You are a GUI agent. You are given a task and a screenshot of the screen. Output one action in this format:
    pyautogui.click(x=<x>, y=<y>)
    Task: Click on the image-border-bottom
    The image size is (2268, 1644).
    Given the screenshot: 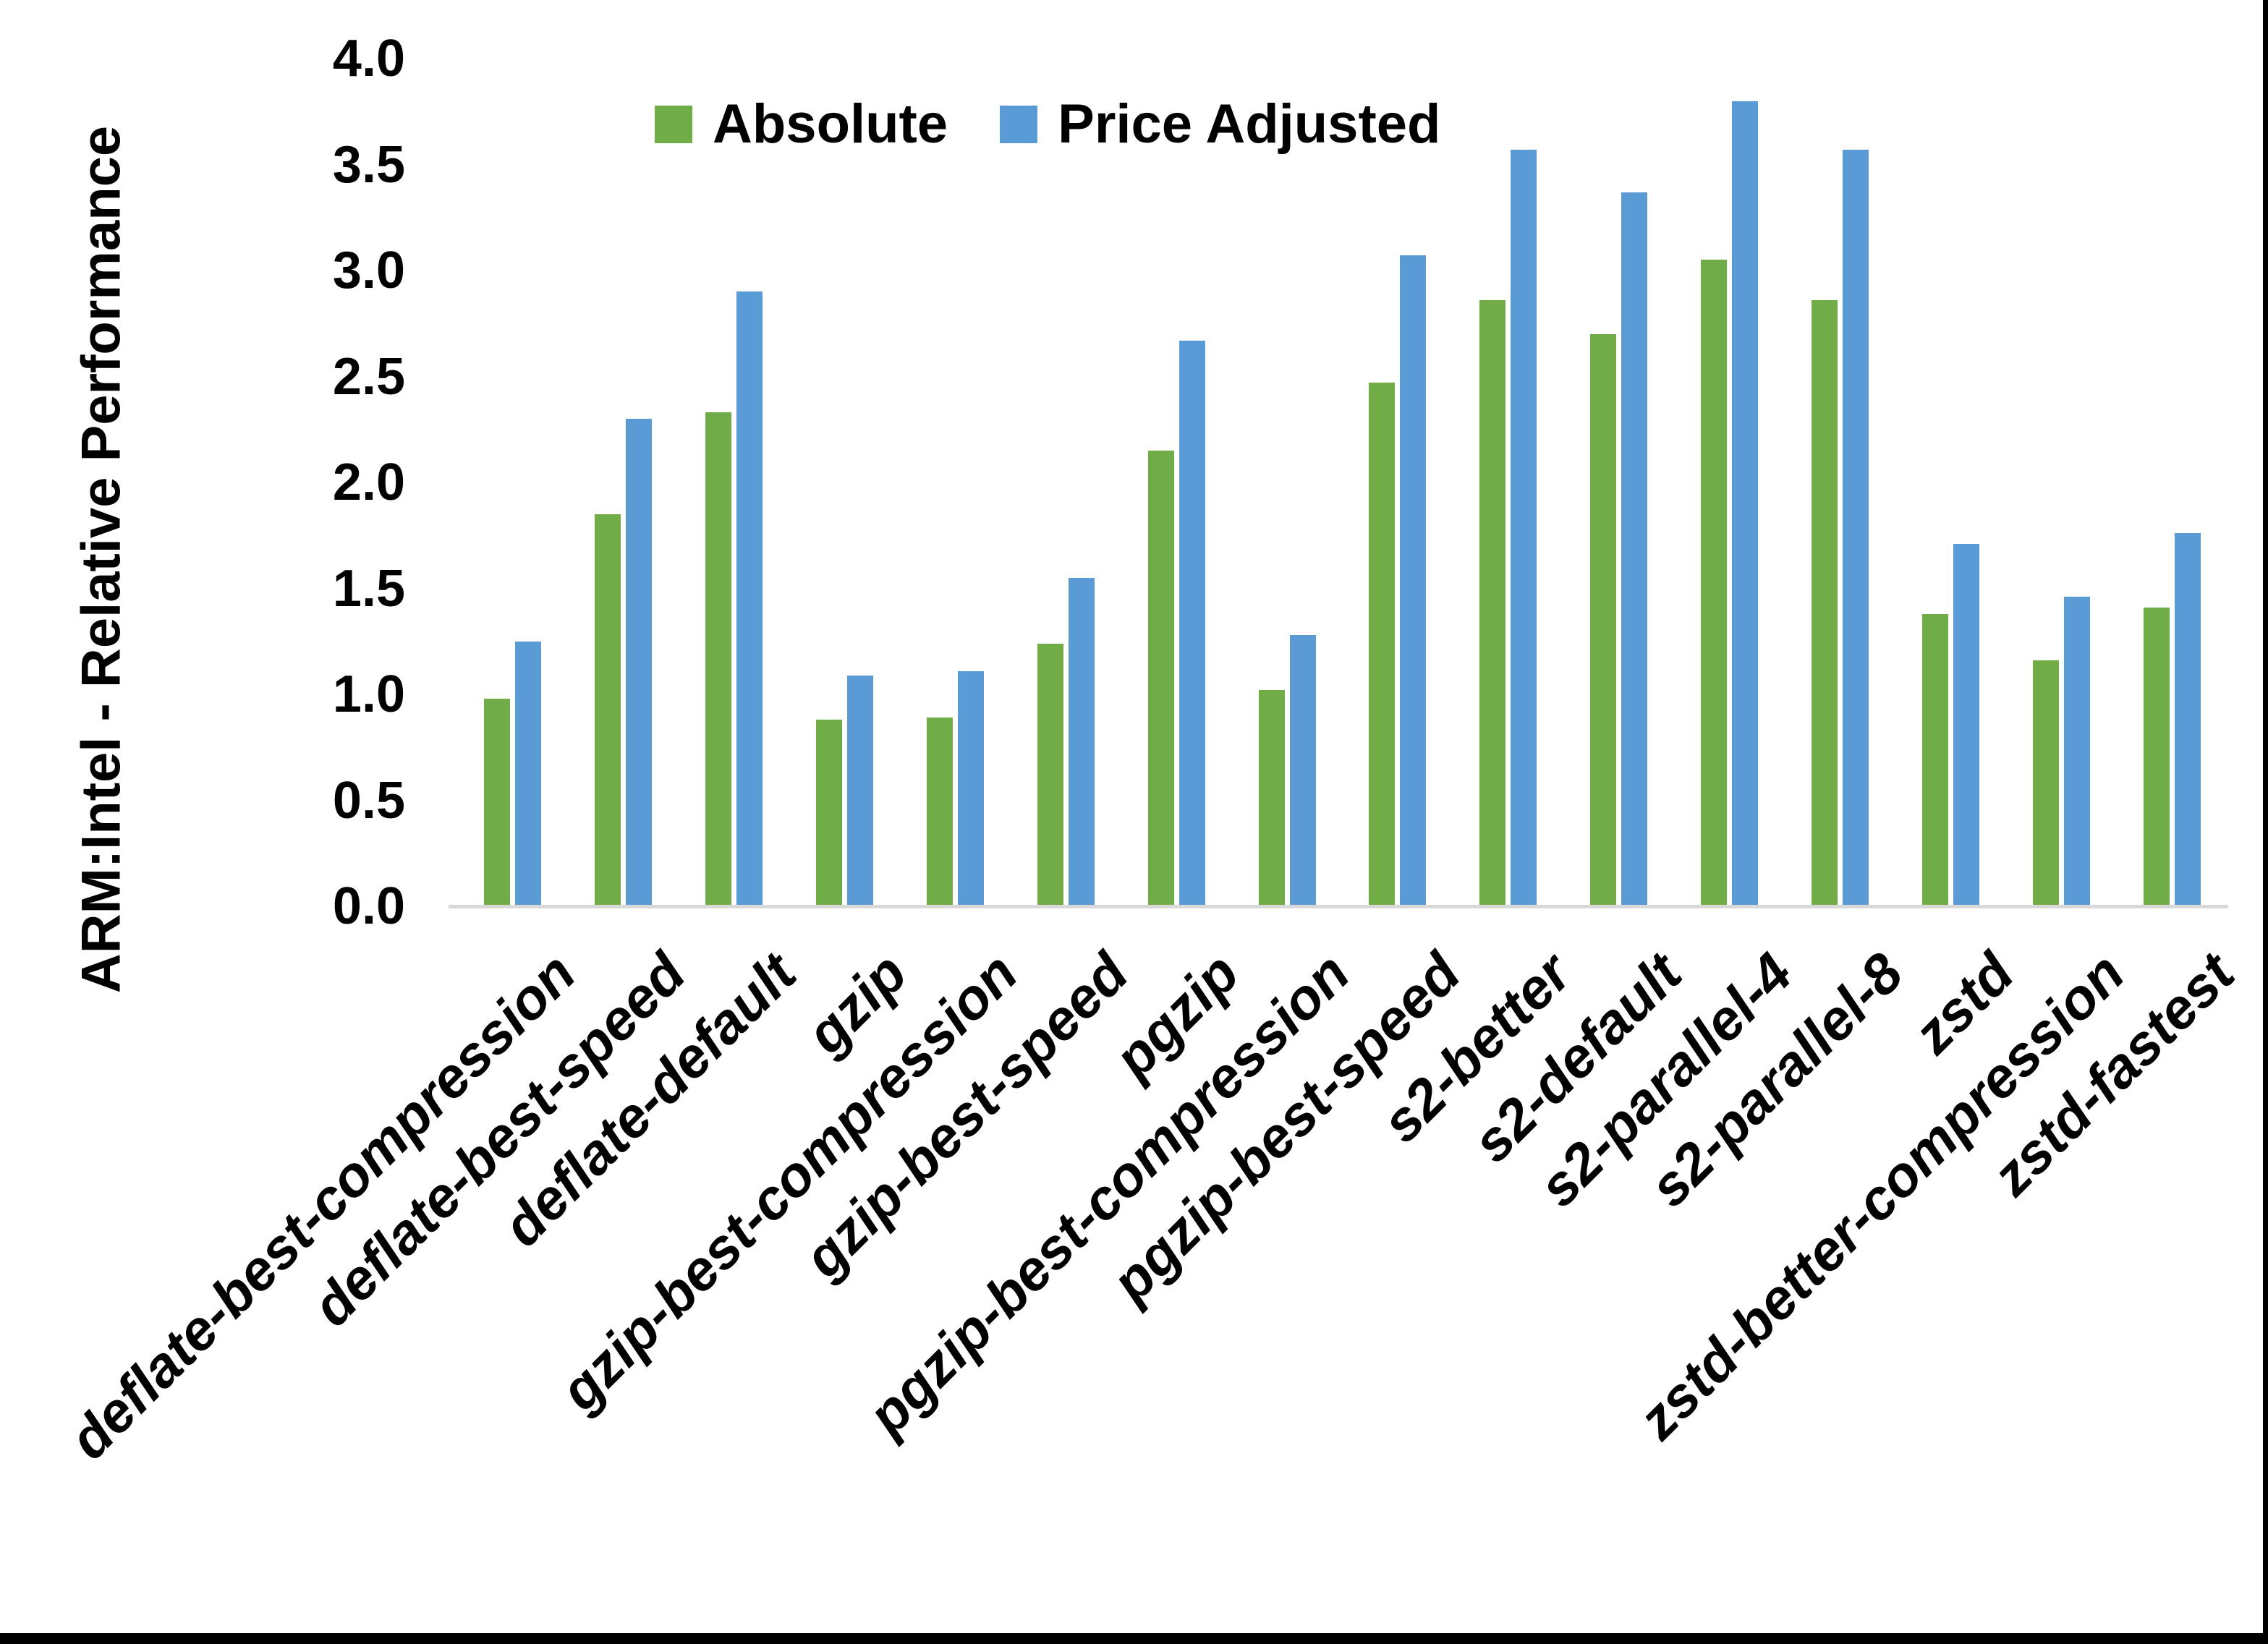 What is the action you would take?
    pyautogui.click(x=1134, y=1638)
    